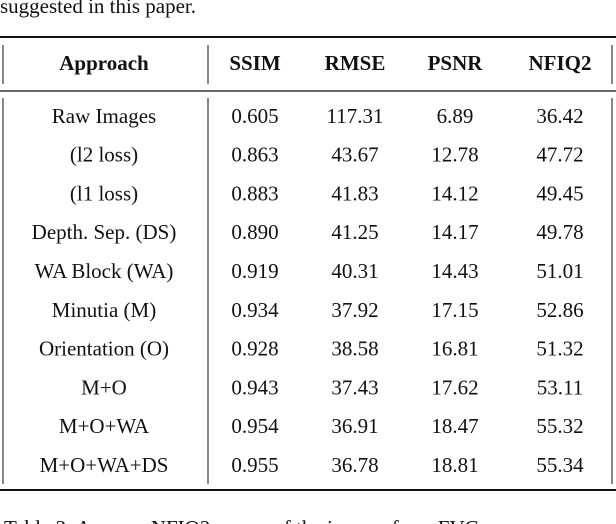 The height and width of the screenshot is (524, 616). Describe the element at coordinates (98, 9) in the screenshot. I see `context-text: suggested in this paper.` at that location.